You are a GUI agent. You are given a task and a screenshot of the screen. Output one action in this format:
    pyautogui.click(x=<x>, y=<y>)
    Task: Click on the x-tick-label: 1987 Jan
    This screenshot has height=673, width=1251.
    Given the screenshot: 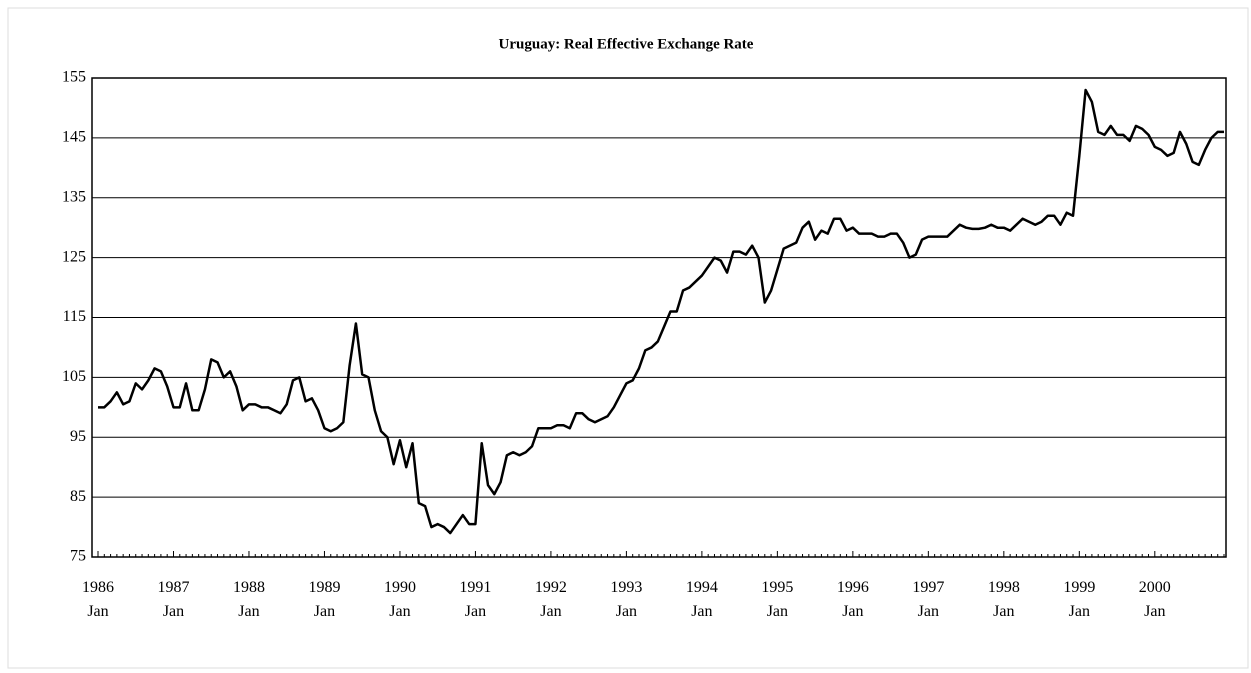 What is the action you would take?
    pyautogui.click(x=173, y=599)
    